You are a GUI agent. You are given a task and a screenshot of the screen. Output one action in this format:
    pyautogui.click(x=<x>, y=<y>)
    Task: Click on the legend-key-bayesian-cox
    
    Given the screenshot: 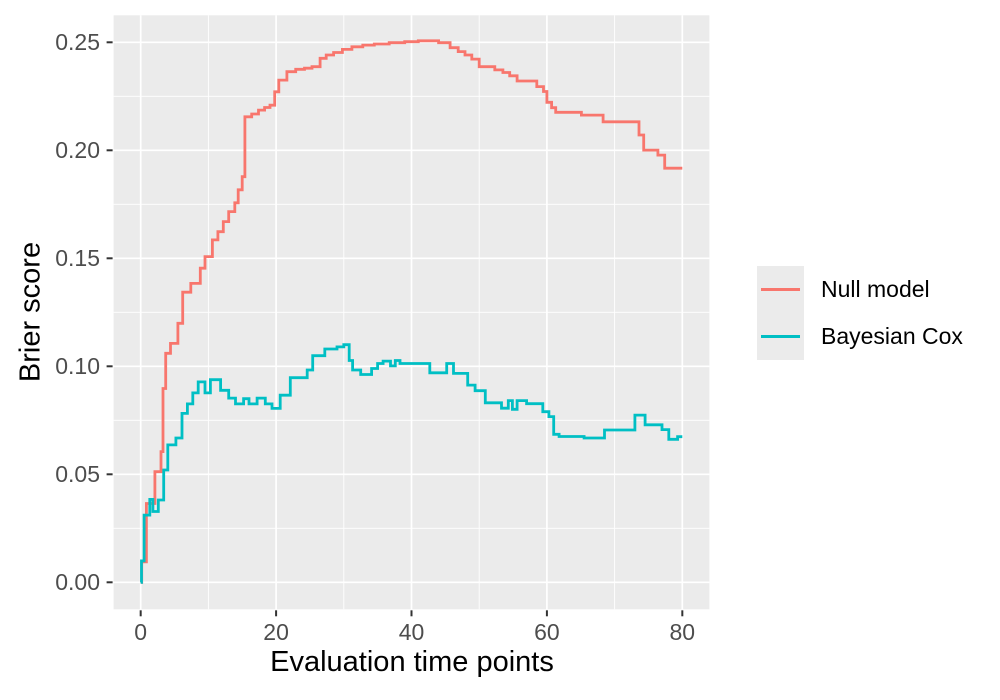 What is the action you would take?
    pyautogui.click(x=780, y=336)
    